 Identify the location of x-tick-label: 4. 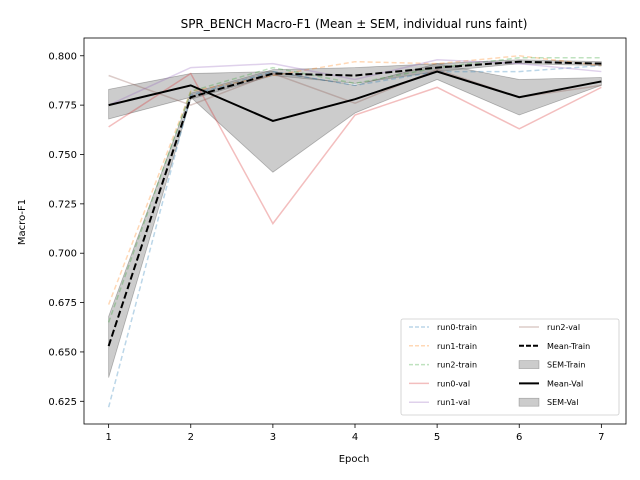
(355, 437).